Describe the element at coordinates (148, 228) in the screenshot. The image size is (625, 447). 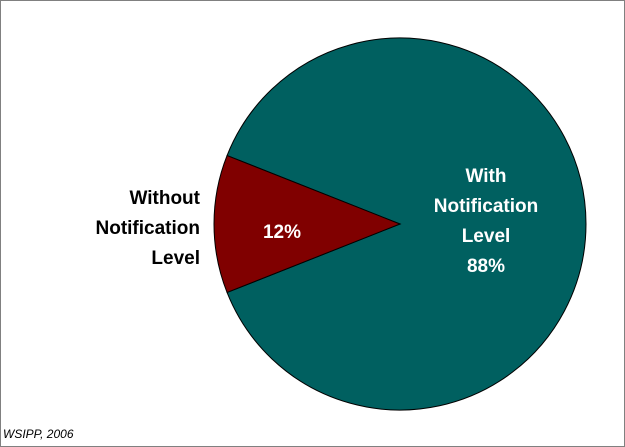
I see `slice-label-without-notification-level: Without Notification Level` at that location.